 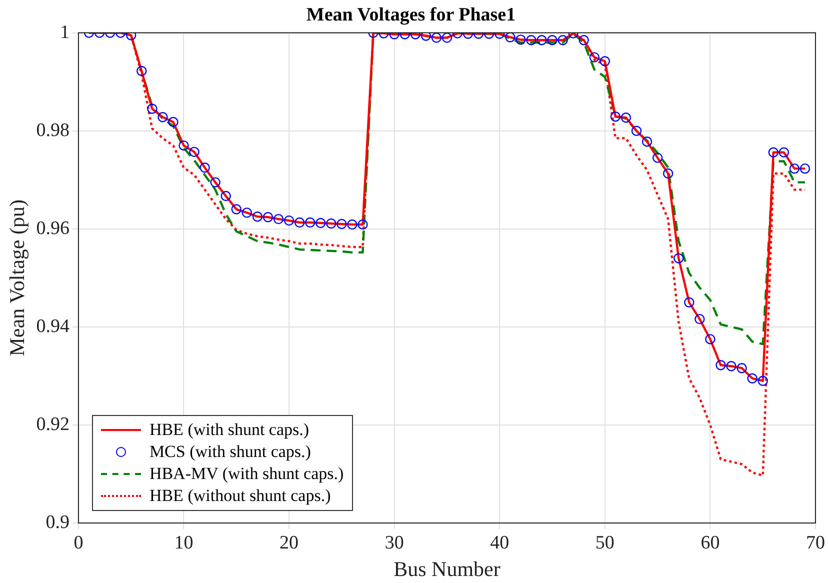 What do you see at coordinates (53, 326) in the screenshot?
I see `y-tick-label: 0.94` at bounding box center [53, 326].